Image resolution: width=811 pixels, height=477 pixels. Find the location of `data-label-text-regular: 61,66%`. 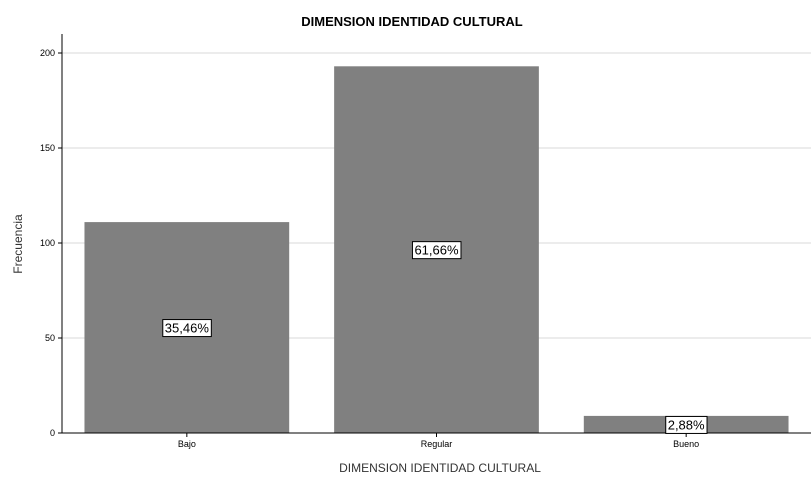

data-label-text-regular: 61,66% is located at coordinates (436, 250).